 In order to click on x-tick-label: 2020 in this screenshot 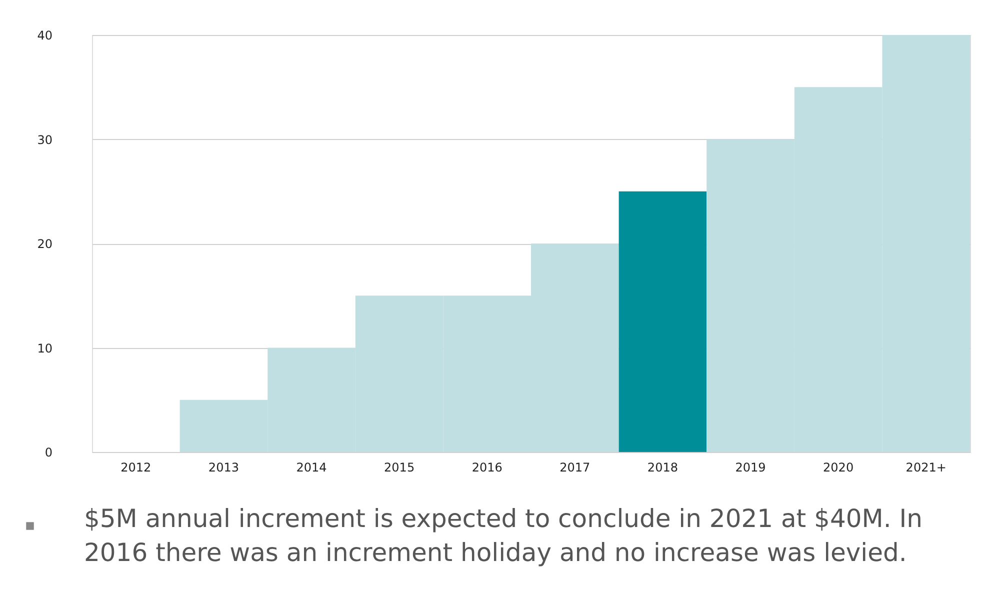, I will do `click(838, 467)`.